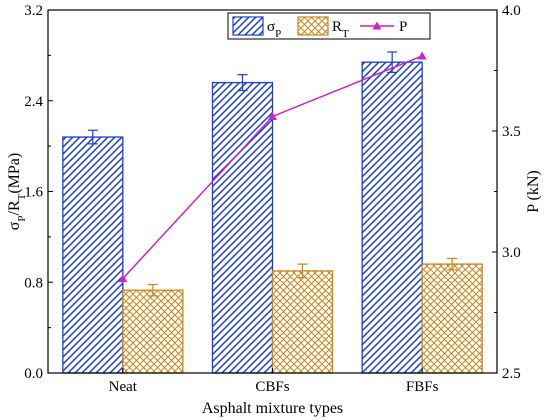  What do you see at coordinates (123, 387) in the screenshot?
I see `x-tick-label: Neat` at bounding box center [123, 387].